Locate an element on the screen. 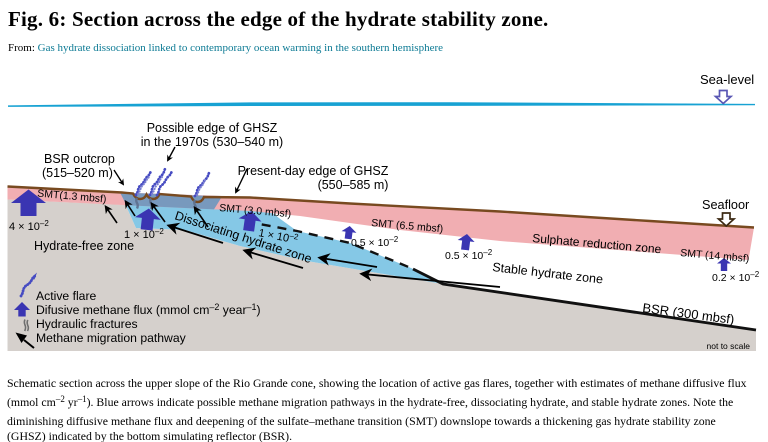  svg-text:Difusive methane flux (mmol cm: Difusive methane flux (mmol cm–2 year–1) is located at coordinates (148, 309).